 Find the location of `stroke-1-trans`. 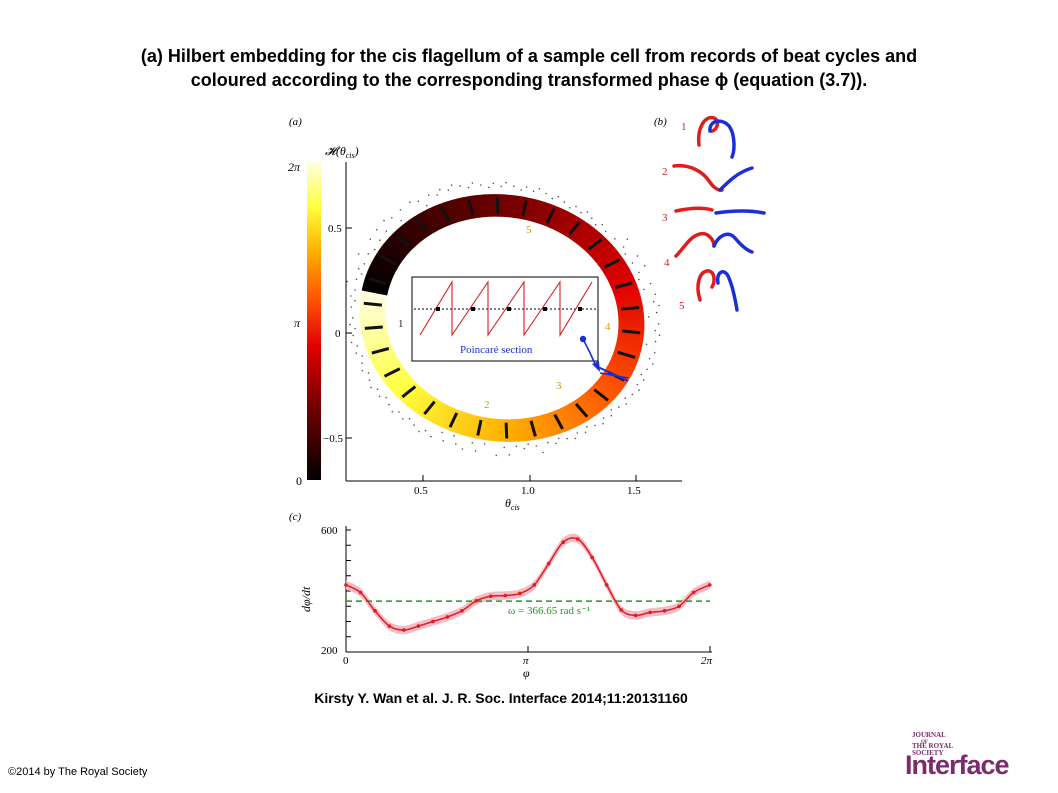

stroke-1-trans is located at coordinates (708, 131).